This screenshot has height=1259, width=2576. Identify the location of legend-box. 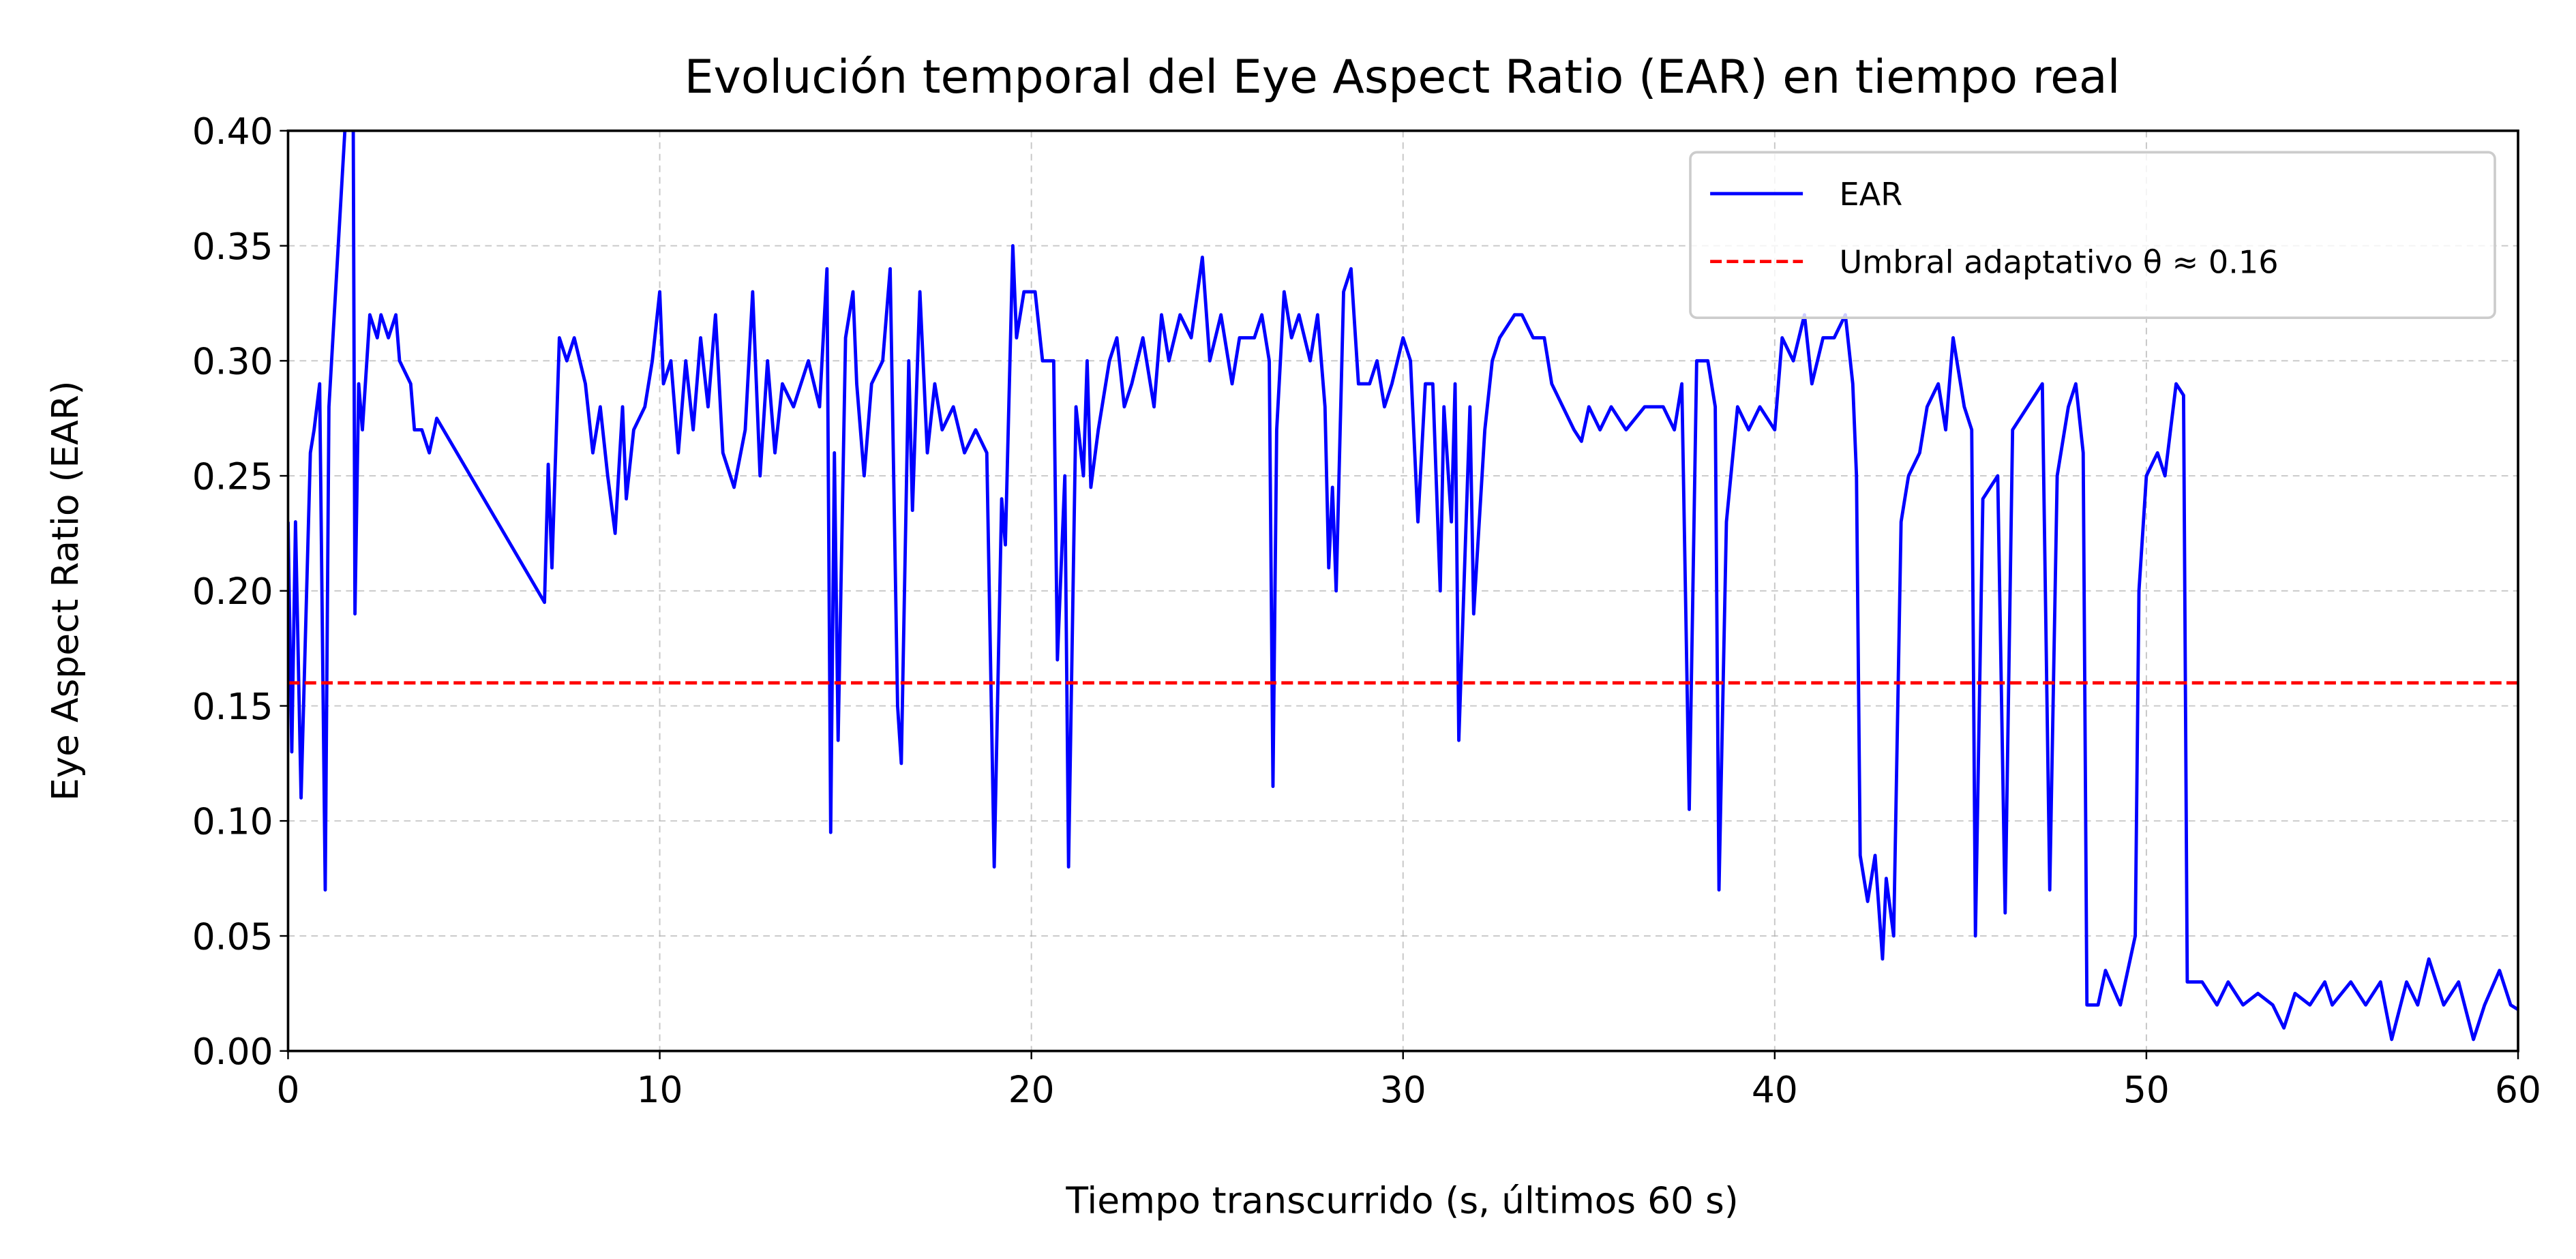
(2092, 236).